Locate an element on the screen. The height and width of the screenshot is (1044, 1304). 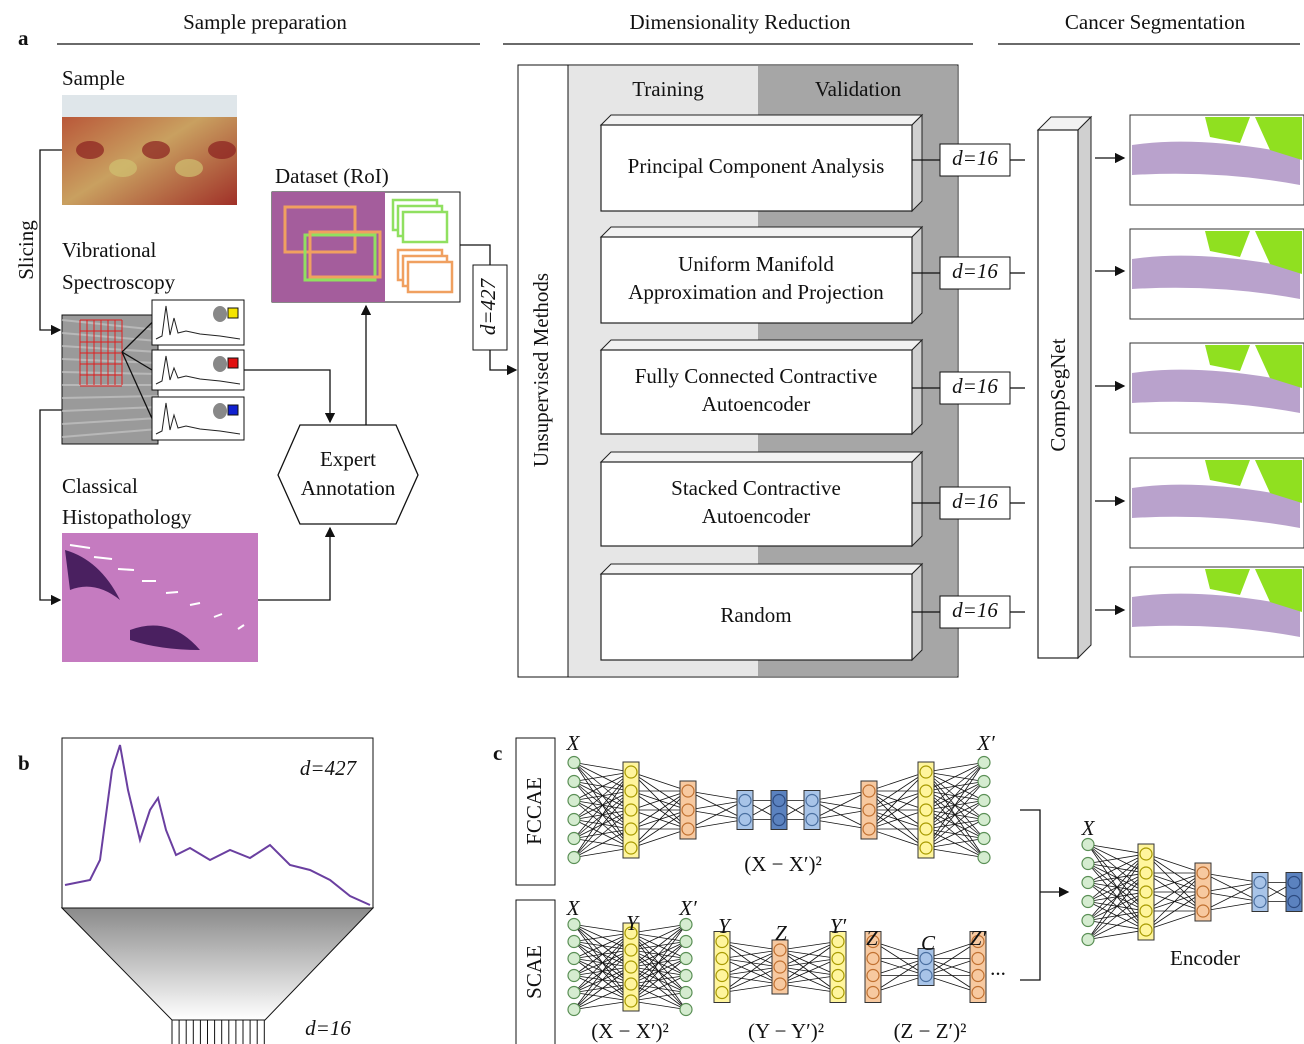
layer-box is located at coordinates (873, 967).